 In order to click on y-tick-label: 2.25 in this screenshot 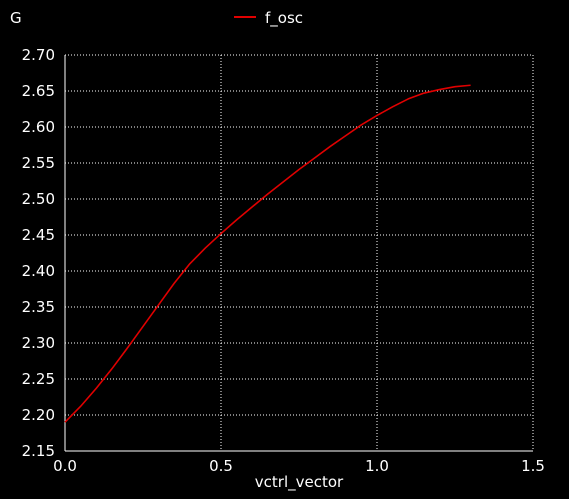, I will do `click(38, 379)`.